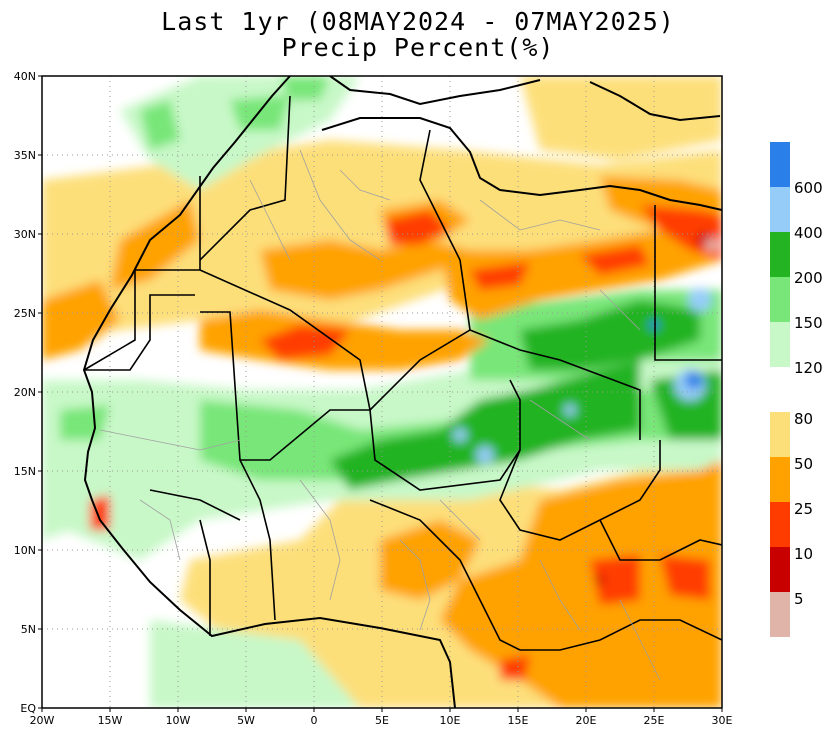  I want to click on border-congo, so click(621, 635).